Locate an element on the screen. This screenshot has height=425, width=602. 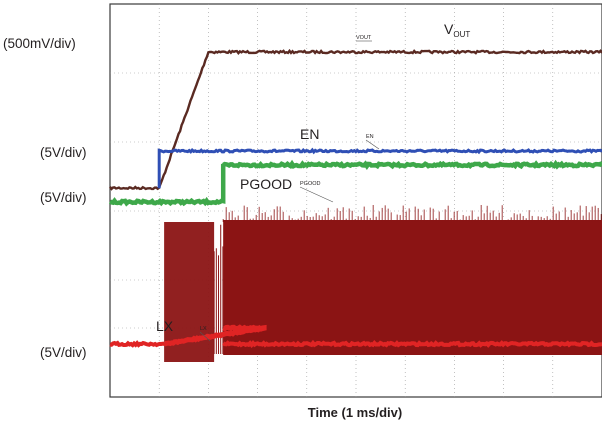
trace-lx-baseline-ramp is located at coordinates (215, 335).